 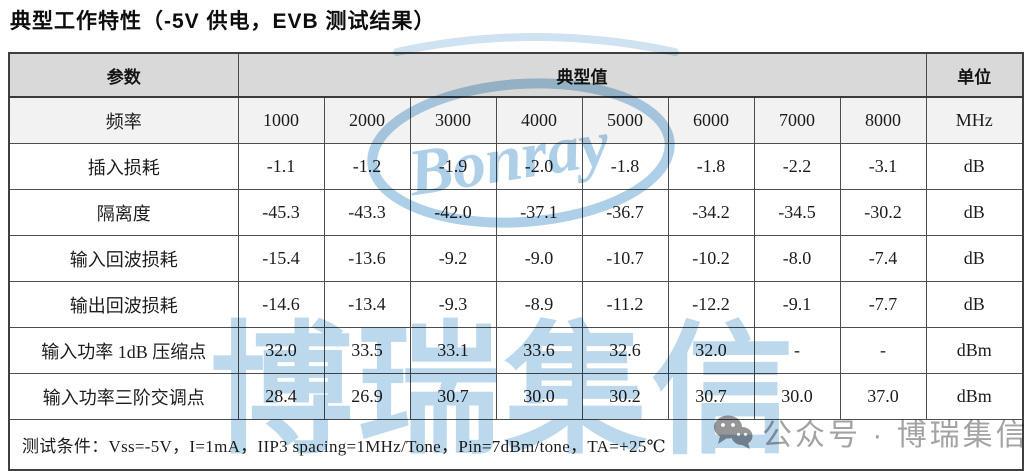 I want to click on value-cell: 32.6, so click(x=625, y=350).